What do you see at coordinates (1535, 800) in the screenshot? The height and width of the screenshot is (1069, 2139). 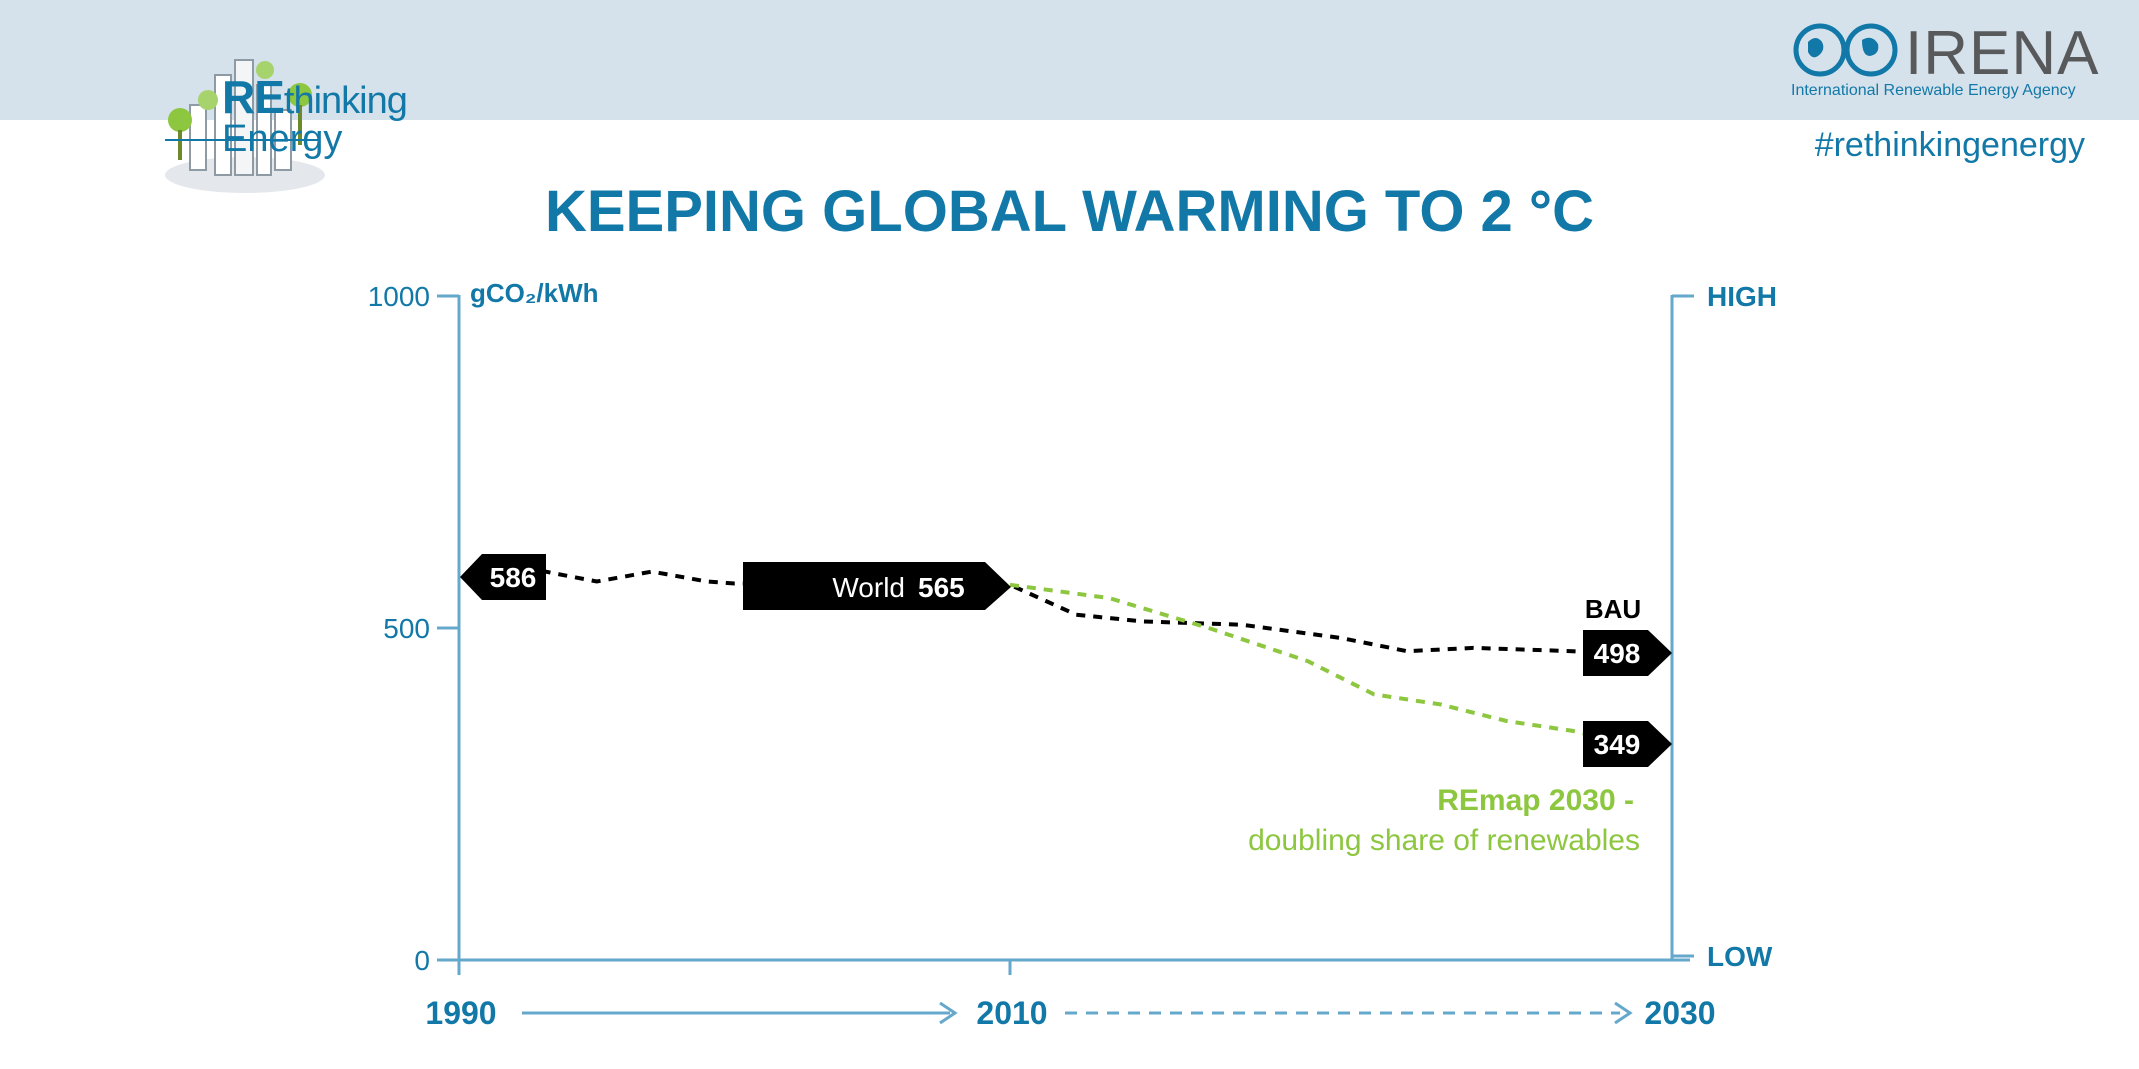 I see `remap-label-line1: REmap 2030 -` at bounding box center [1535, 800].